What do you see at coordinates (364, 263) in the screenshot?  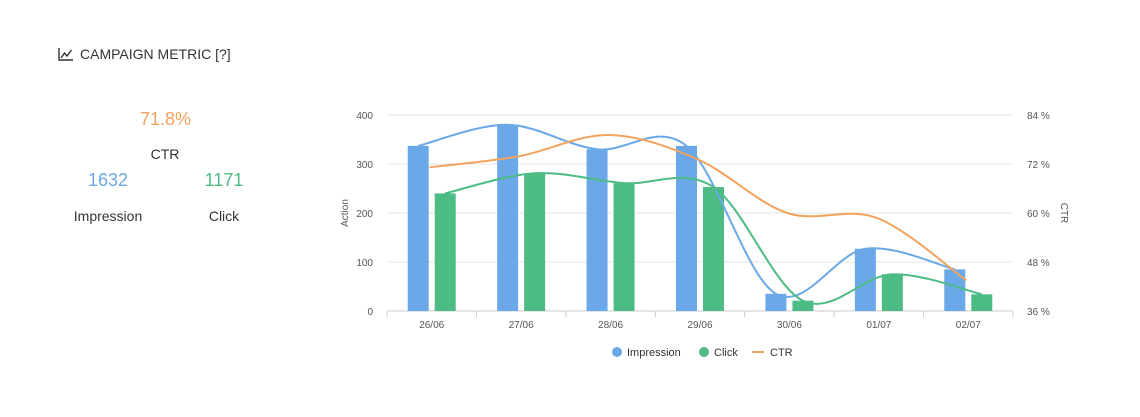 I see `y-tick-label: 100` at bounding box center [364, 263].